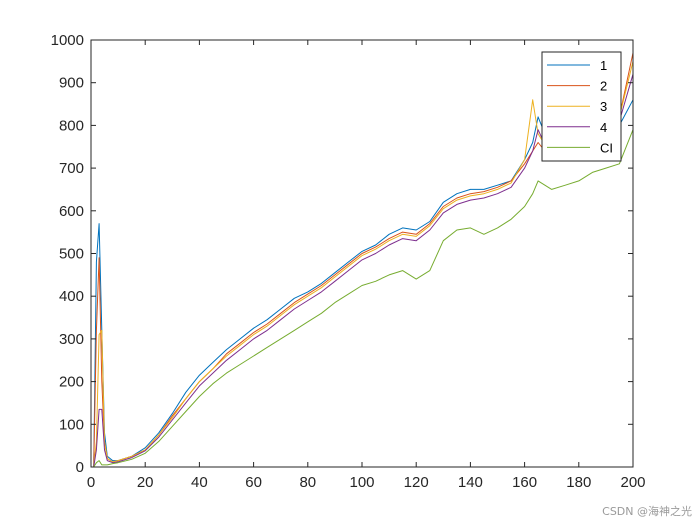  Describe the element at coordinates (71, 254) in the screenshot. I see `y-tick-label: 500` at that location.